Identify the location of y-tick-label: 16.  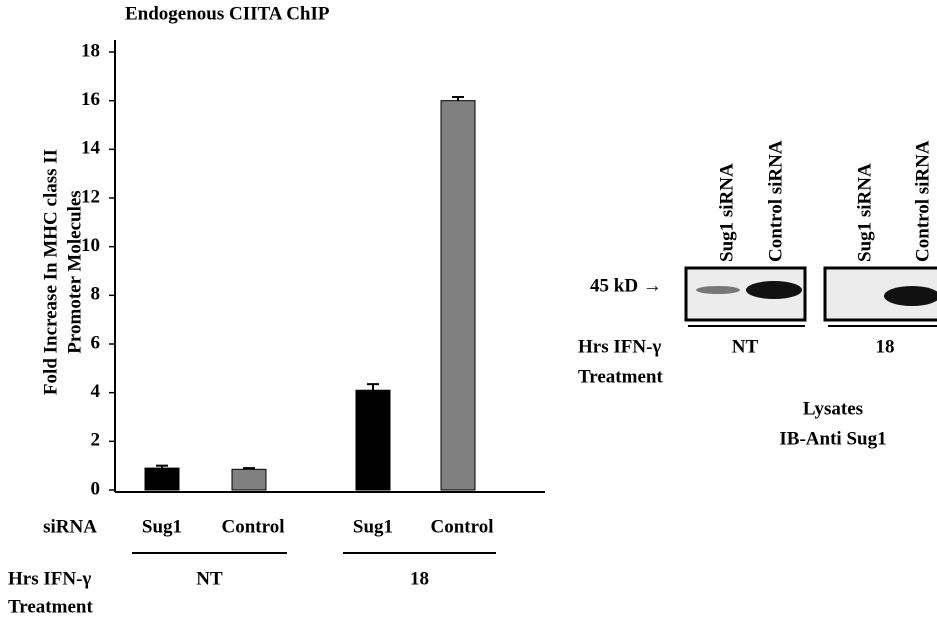
(90, 99).